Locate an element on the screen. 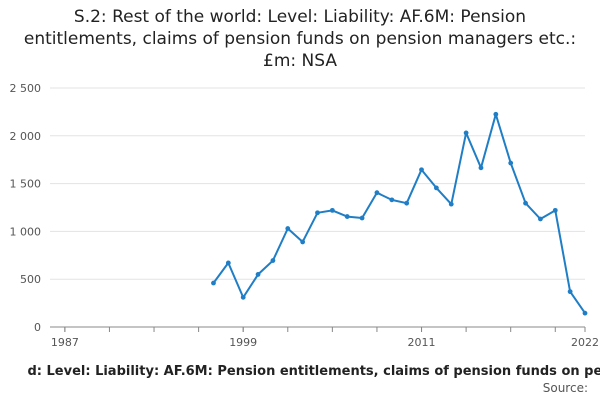 The height and width of the screenshot is (400, 600). y-tick-label: 2 500 is located at coordinates (26, 88).